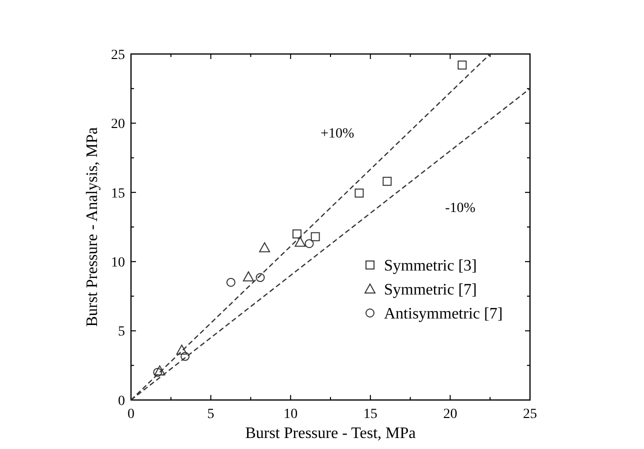 This screenshot has height=449, width=644. What do you see at coordinates (118, 194) in the screenshot?
I see `y-tick-label: 15` at bounding box center [118, 194].